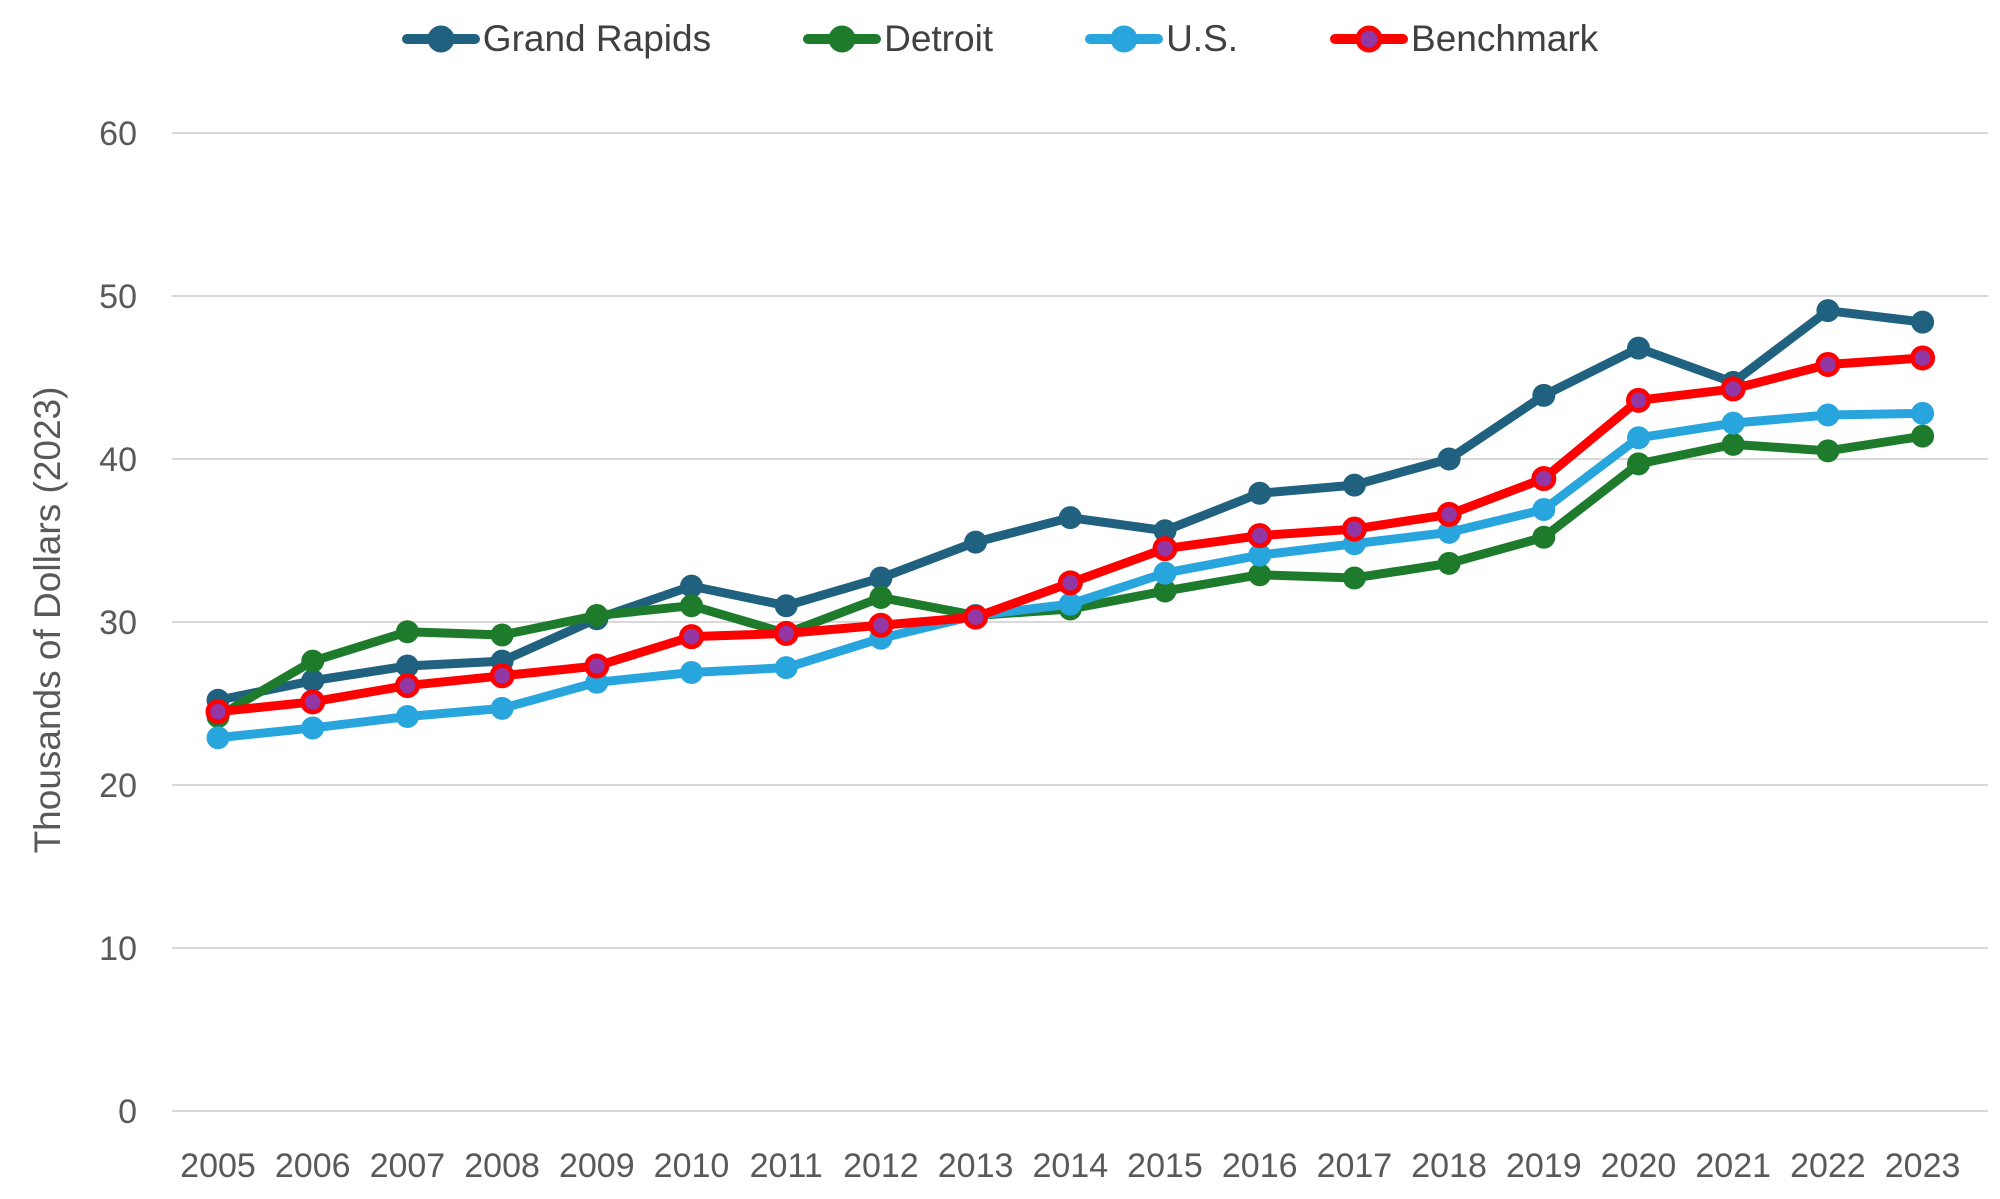 The image size is (2000, 1199). Describe the element at coordinates (1000, 39) in the screenshot. I see `chart-legend: Grand Rapids Detroit U.S. Benchmark` at that location.